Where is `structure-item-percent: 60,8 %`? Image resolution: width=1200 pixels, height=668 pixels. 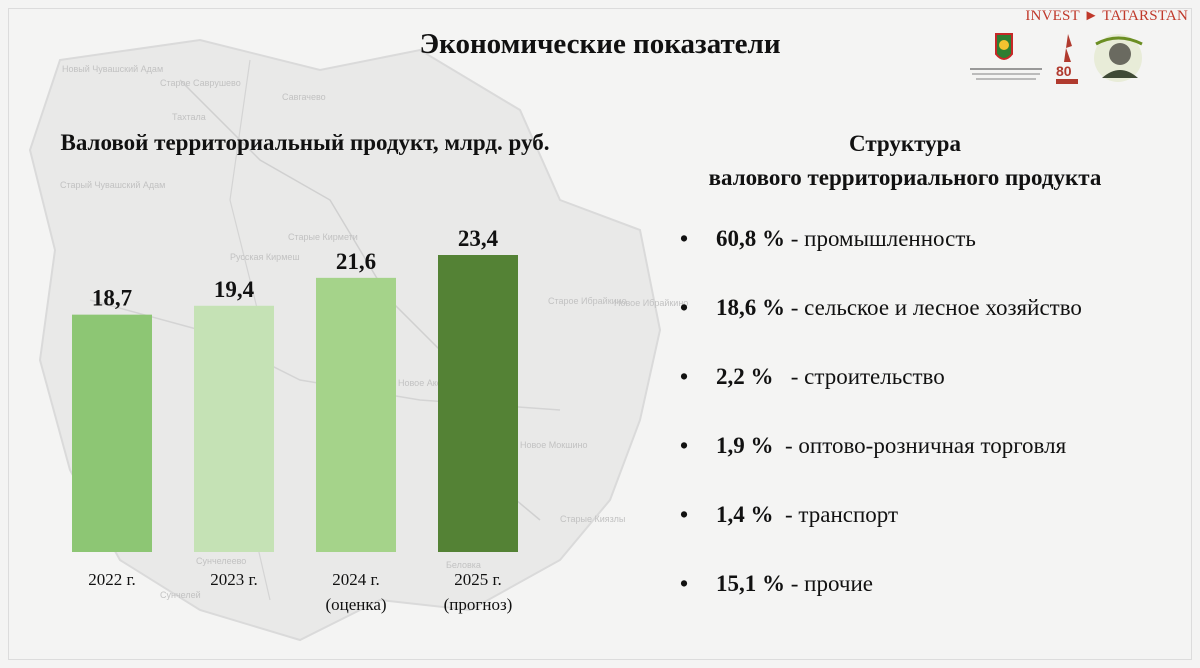
structure-item-percent: 60,8 % is located at coordinates (750, 238).